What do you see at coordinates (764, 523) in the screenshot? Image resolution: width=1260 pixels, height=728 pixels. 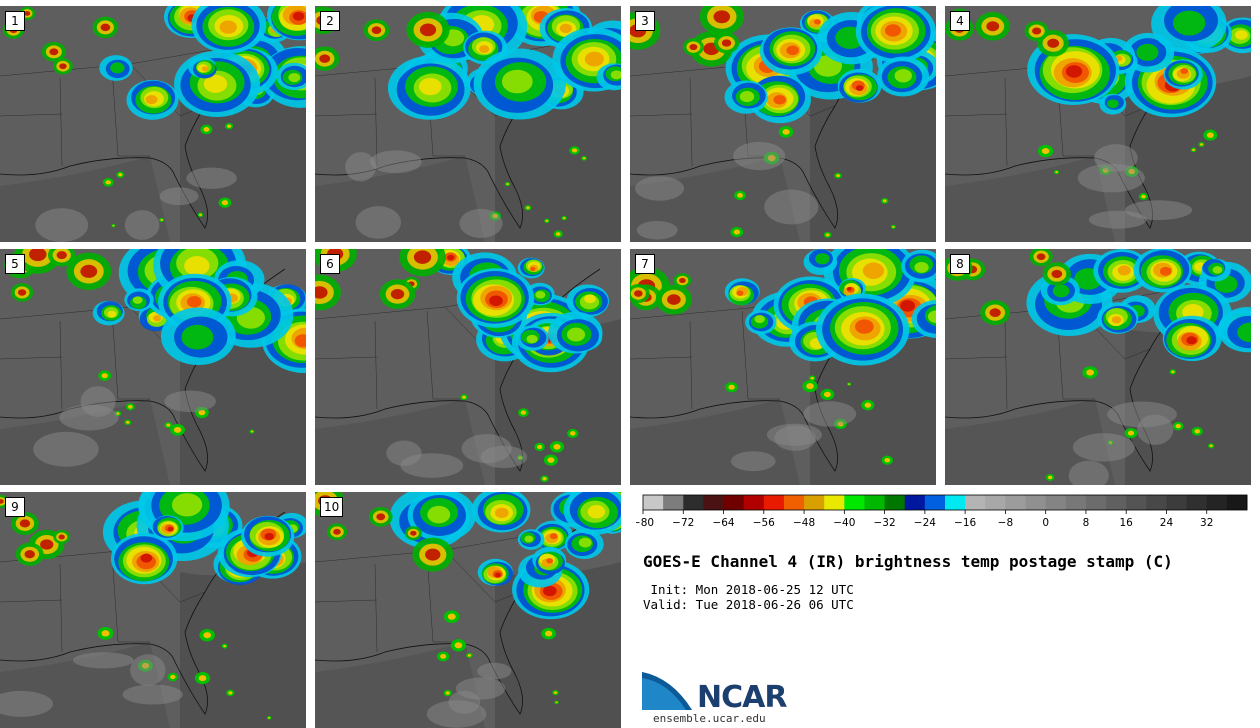 I see `colorbar-tick-label: −56` at bounding box center [764, 523].